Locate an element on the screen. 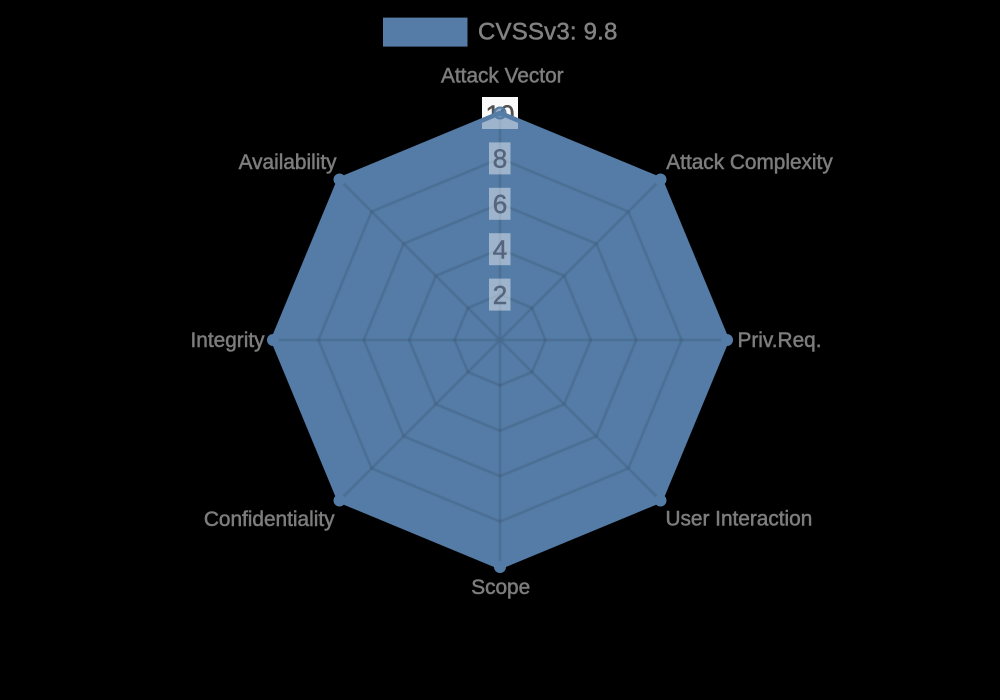  svg-text: CVSSv3: 9.8 is located at coordinates (548, 31).